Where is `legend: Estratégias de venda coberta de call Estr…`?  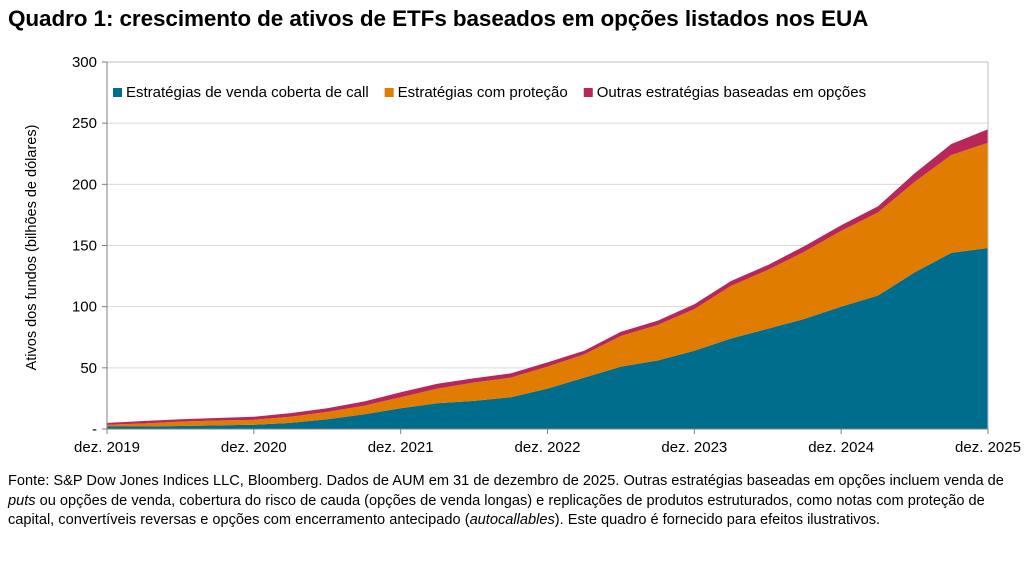 legend: Estratégias de venda coberta de call Estr… is located at coordinates (489, 92).